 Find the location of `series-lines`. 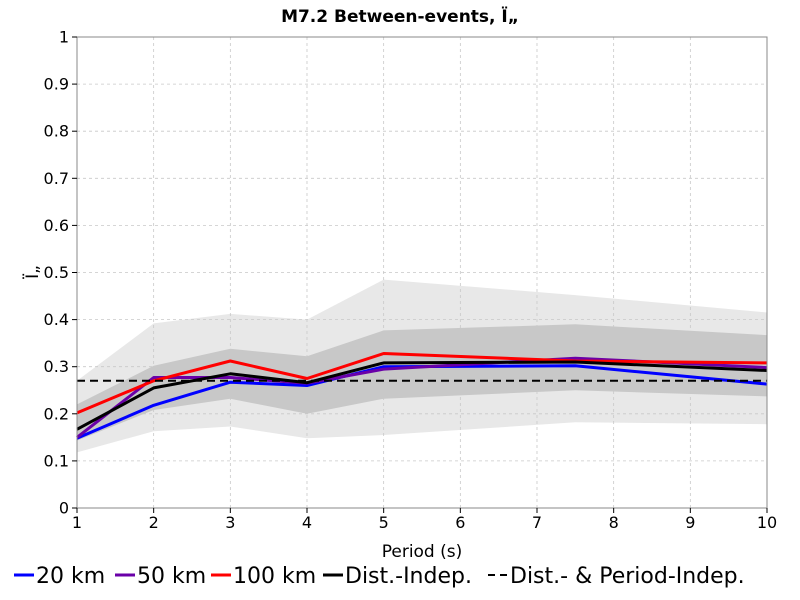

series-lines is located at coordinates (422, 396).